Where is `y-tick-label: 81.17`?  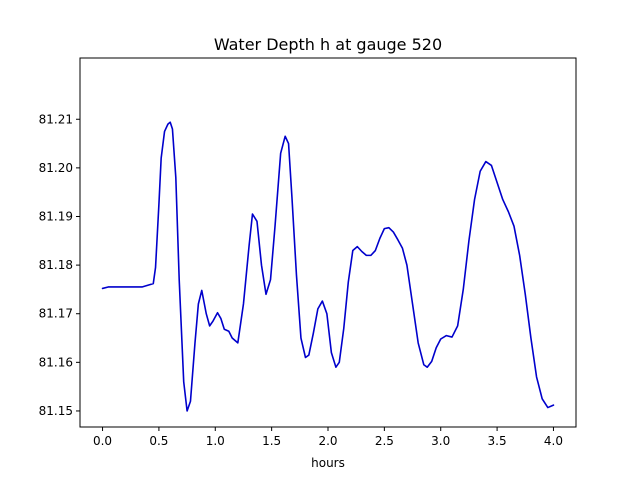 y-tick-label: 81.17 is located at coordinates (56, 314).